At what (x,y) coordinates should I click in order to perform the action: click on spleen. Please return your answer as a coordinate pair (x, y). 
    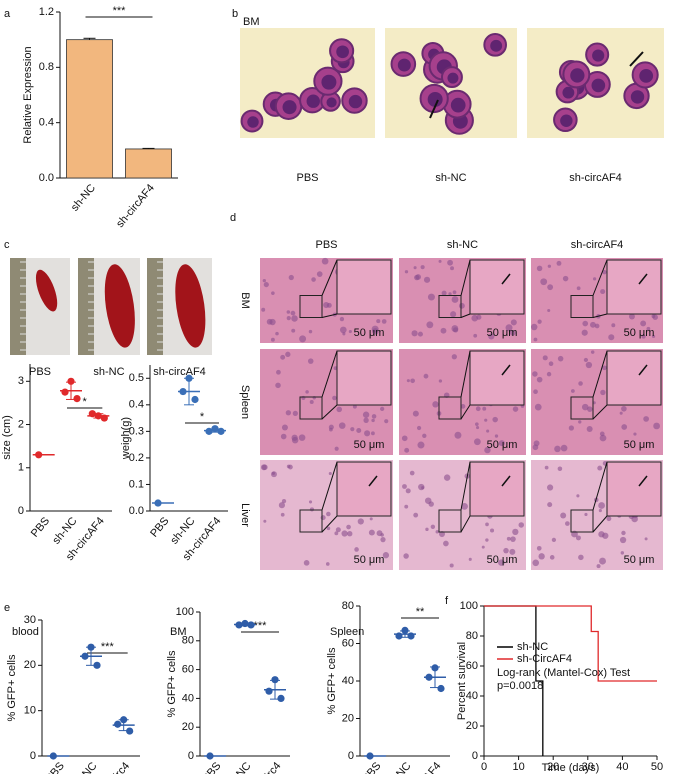
    Looking at the image, I should click on (190, 306).